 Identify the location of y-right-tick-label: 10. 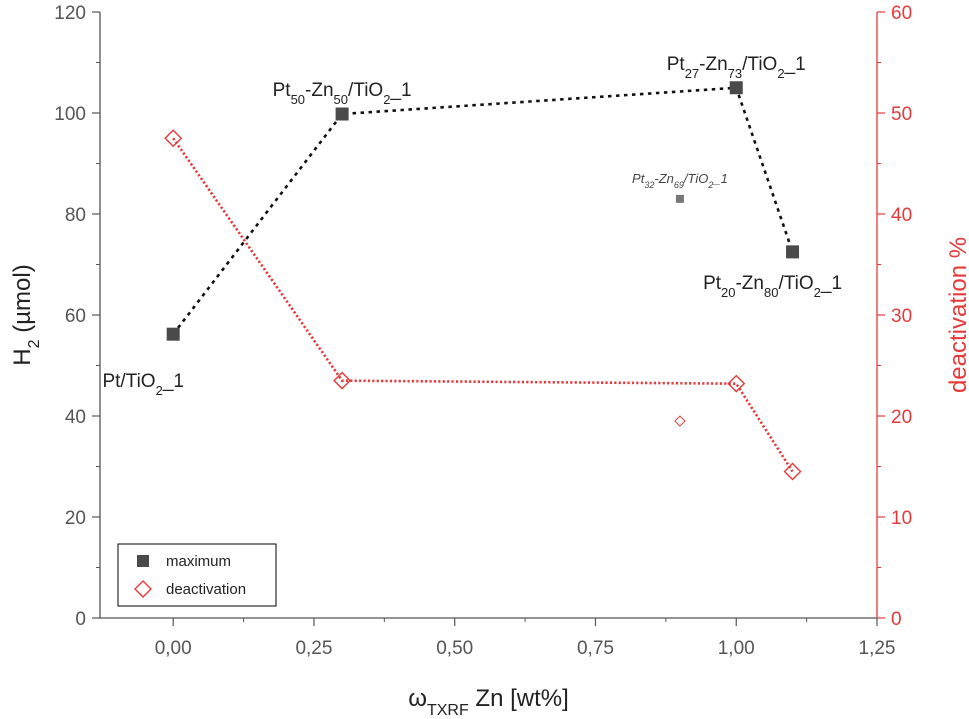
(901, 518).